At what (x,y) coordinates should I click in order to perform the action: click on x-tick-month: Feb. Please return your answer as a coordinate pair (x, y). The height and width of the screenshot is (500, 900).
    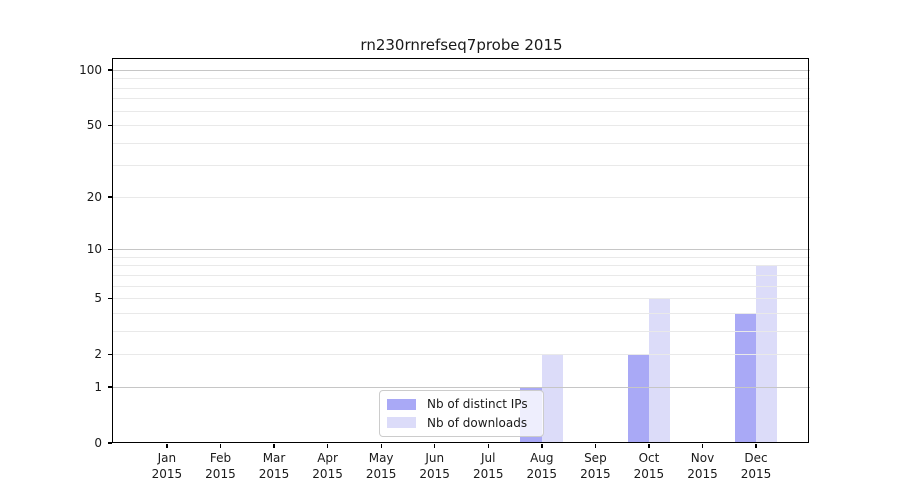
    Looking at the image, I should click on (220, 458).